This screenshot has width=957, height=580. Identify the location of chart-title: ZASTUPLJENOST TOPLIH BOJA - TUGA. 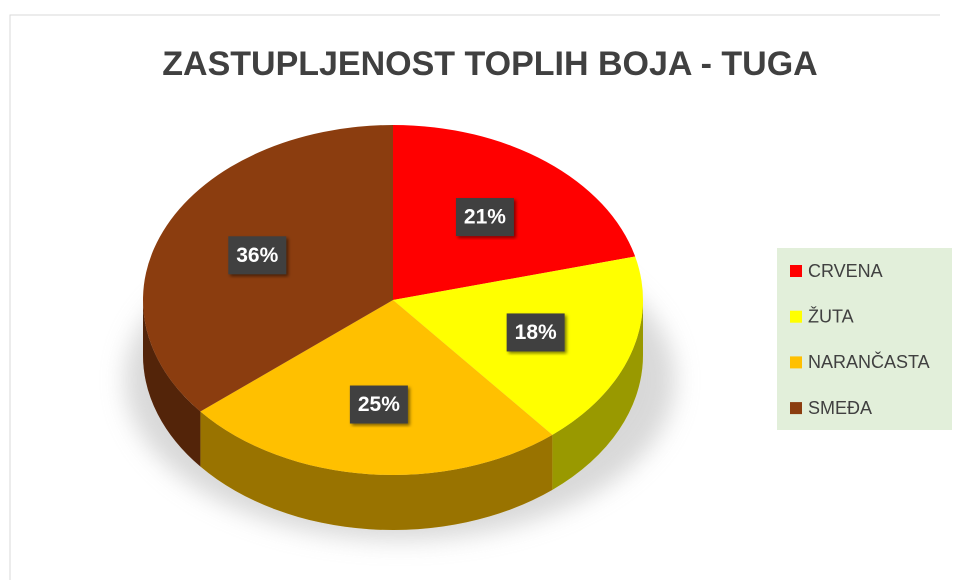
(489, 64).